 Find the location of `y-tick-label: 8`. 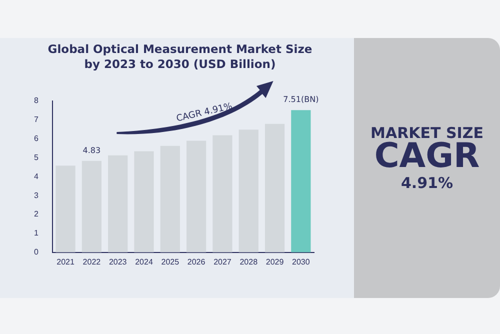

y-tick-label: 8 is located at coordinates (36, 101).